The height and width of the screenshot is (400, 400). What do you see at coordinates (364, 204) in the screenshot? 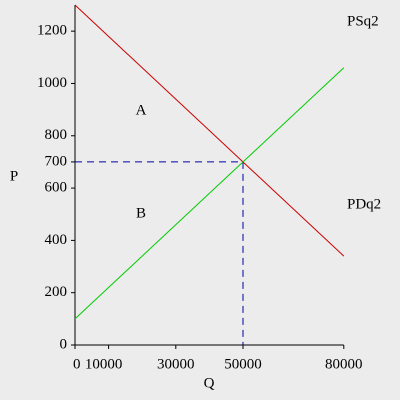
I see `series-label: PDq2` at bounding box center [364, 204].